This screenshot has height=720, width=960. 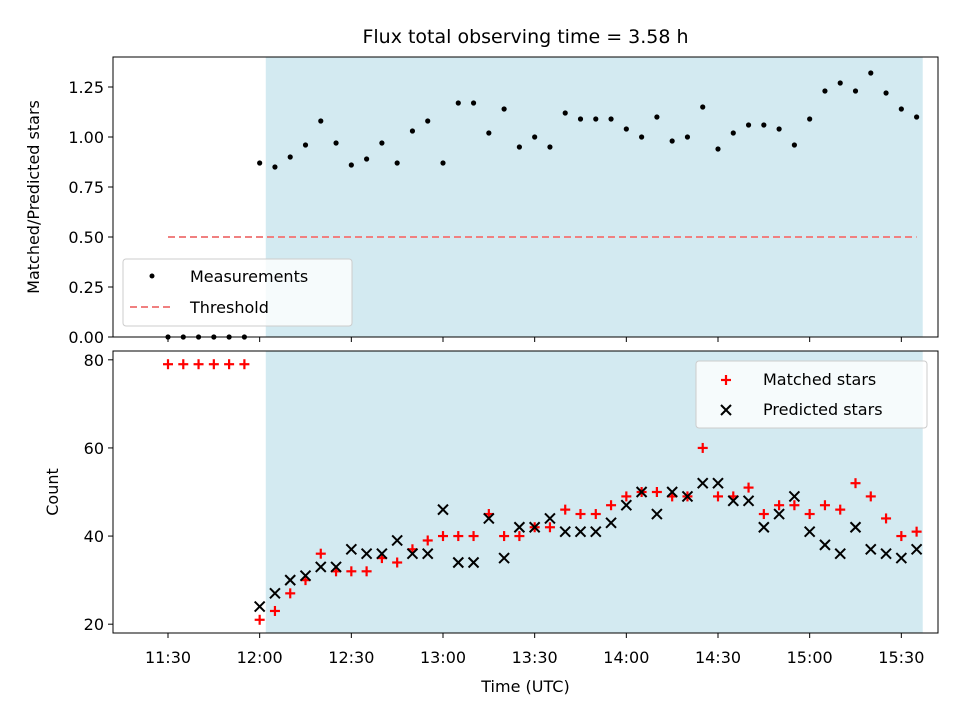 What do you see at coordinates (811, 394) in the screenshot?
I see `bottom-legend: Matched stars Predicted stars` at bounding box center [811, 394].